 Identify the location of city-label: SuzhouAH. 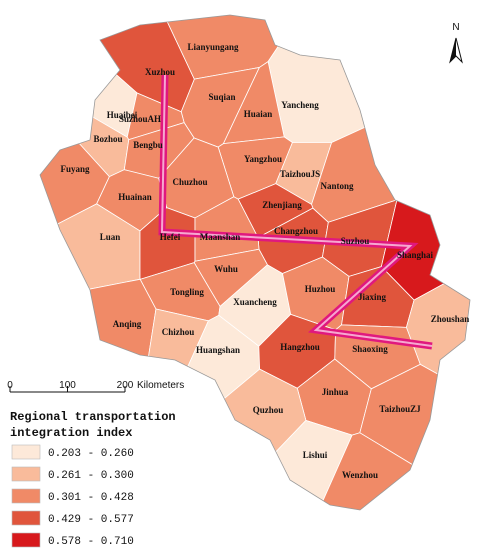
(140, 119).